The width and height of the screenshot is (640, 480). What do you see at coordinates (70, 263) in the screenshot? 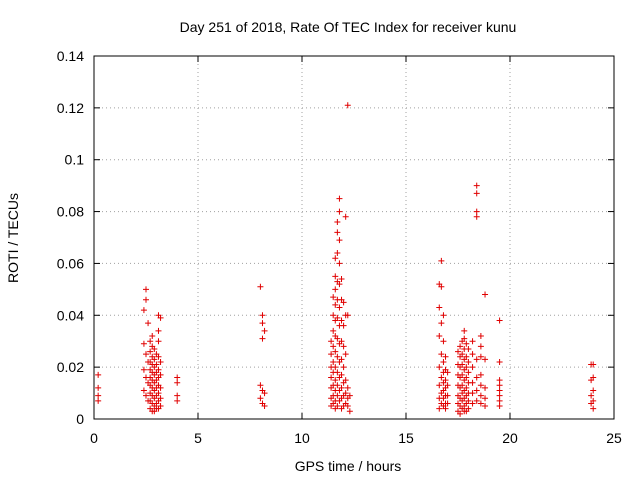
I see `y-tick-label: 0.06` at bounding box center [70, 263].